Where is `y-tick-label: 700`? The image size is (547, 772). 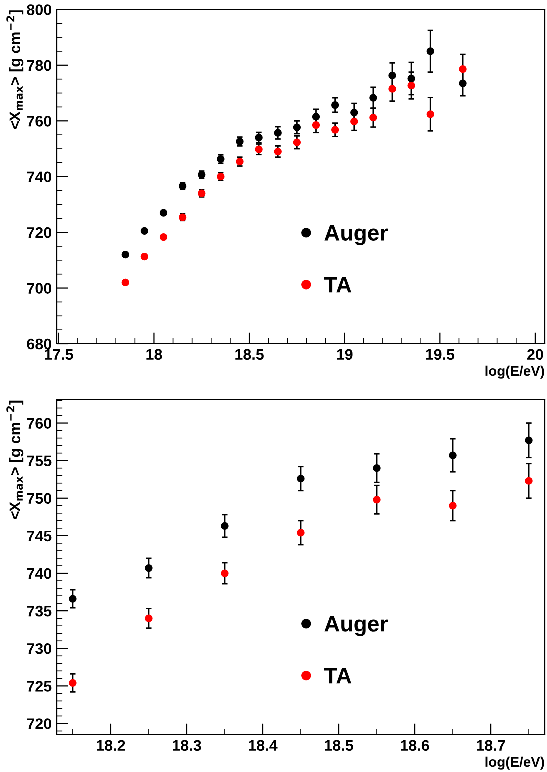 y-tick-label: 700 is located at coordinates (39, 288).